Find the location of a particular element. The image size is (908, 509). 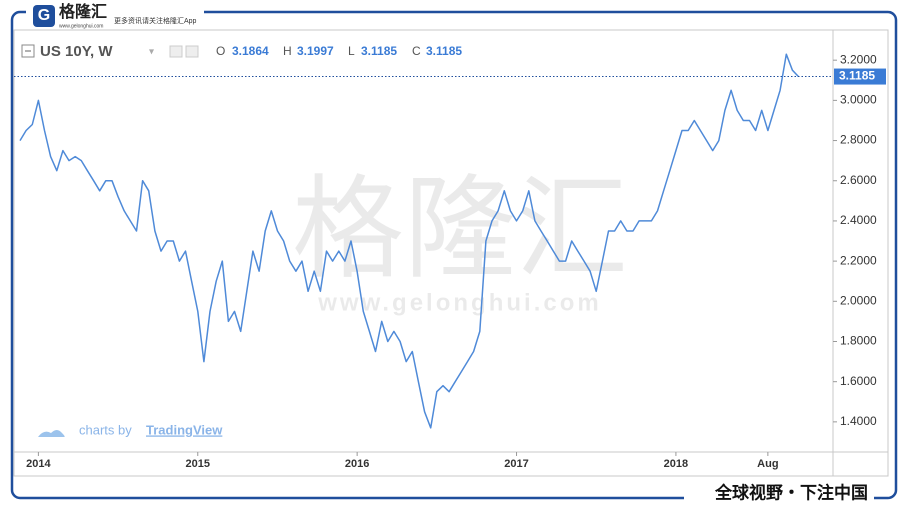

footer-slogan: 全球视野・下注中国 is located at coordinates (791, 492).